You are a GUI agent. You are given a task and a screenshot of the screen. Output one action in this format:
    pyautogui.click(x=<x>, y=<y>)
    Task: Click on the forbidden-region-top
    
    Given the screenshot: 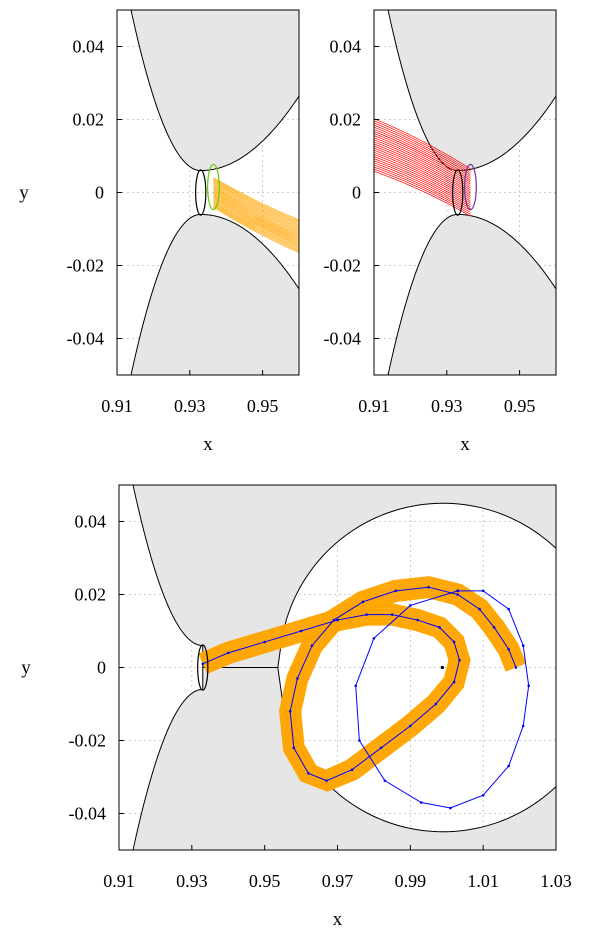 What is the action you would take?
    pyautogui.click(x=472, y=90)
    